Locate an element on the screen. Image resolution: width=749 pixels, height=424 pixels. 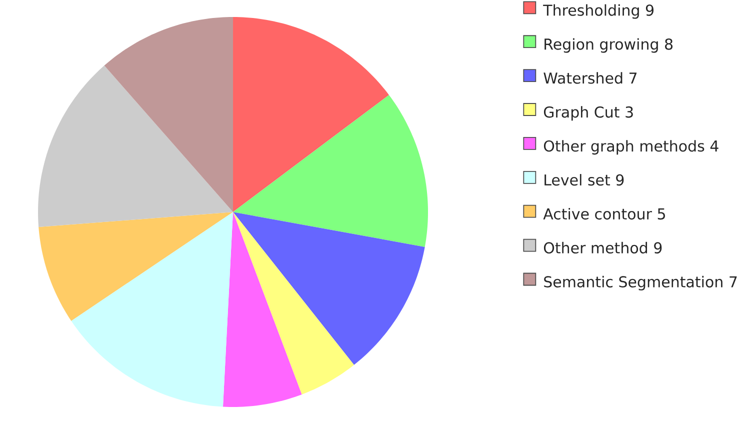
legend-label: Semantic Segmentation 7 is located at coordinates (640, 283).